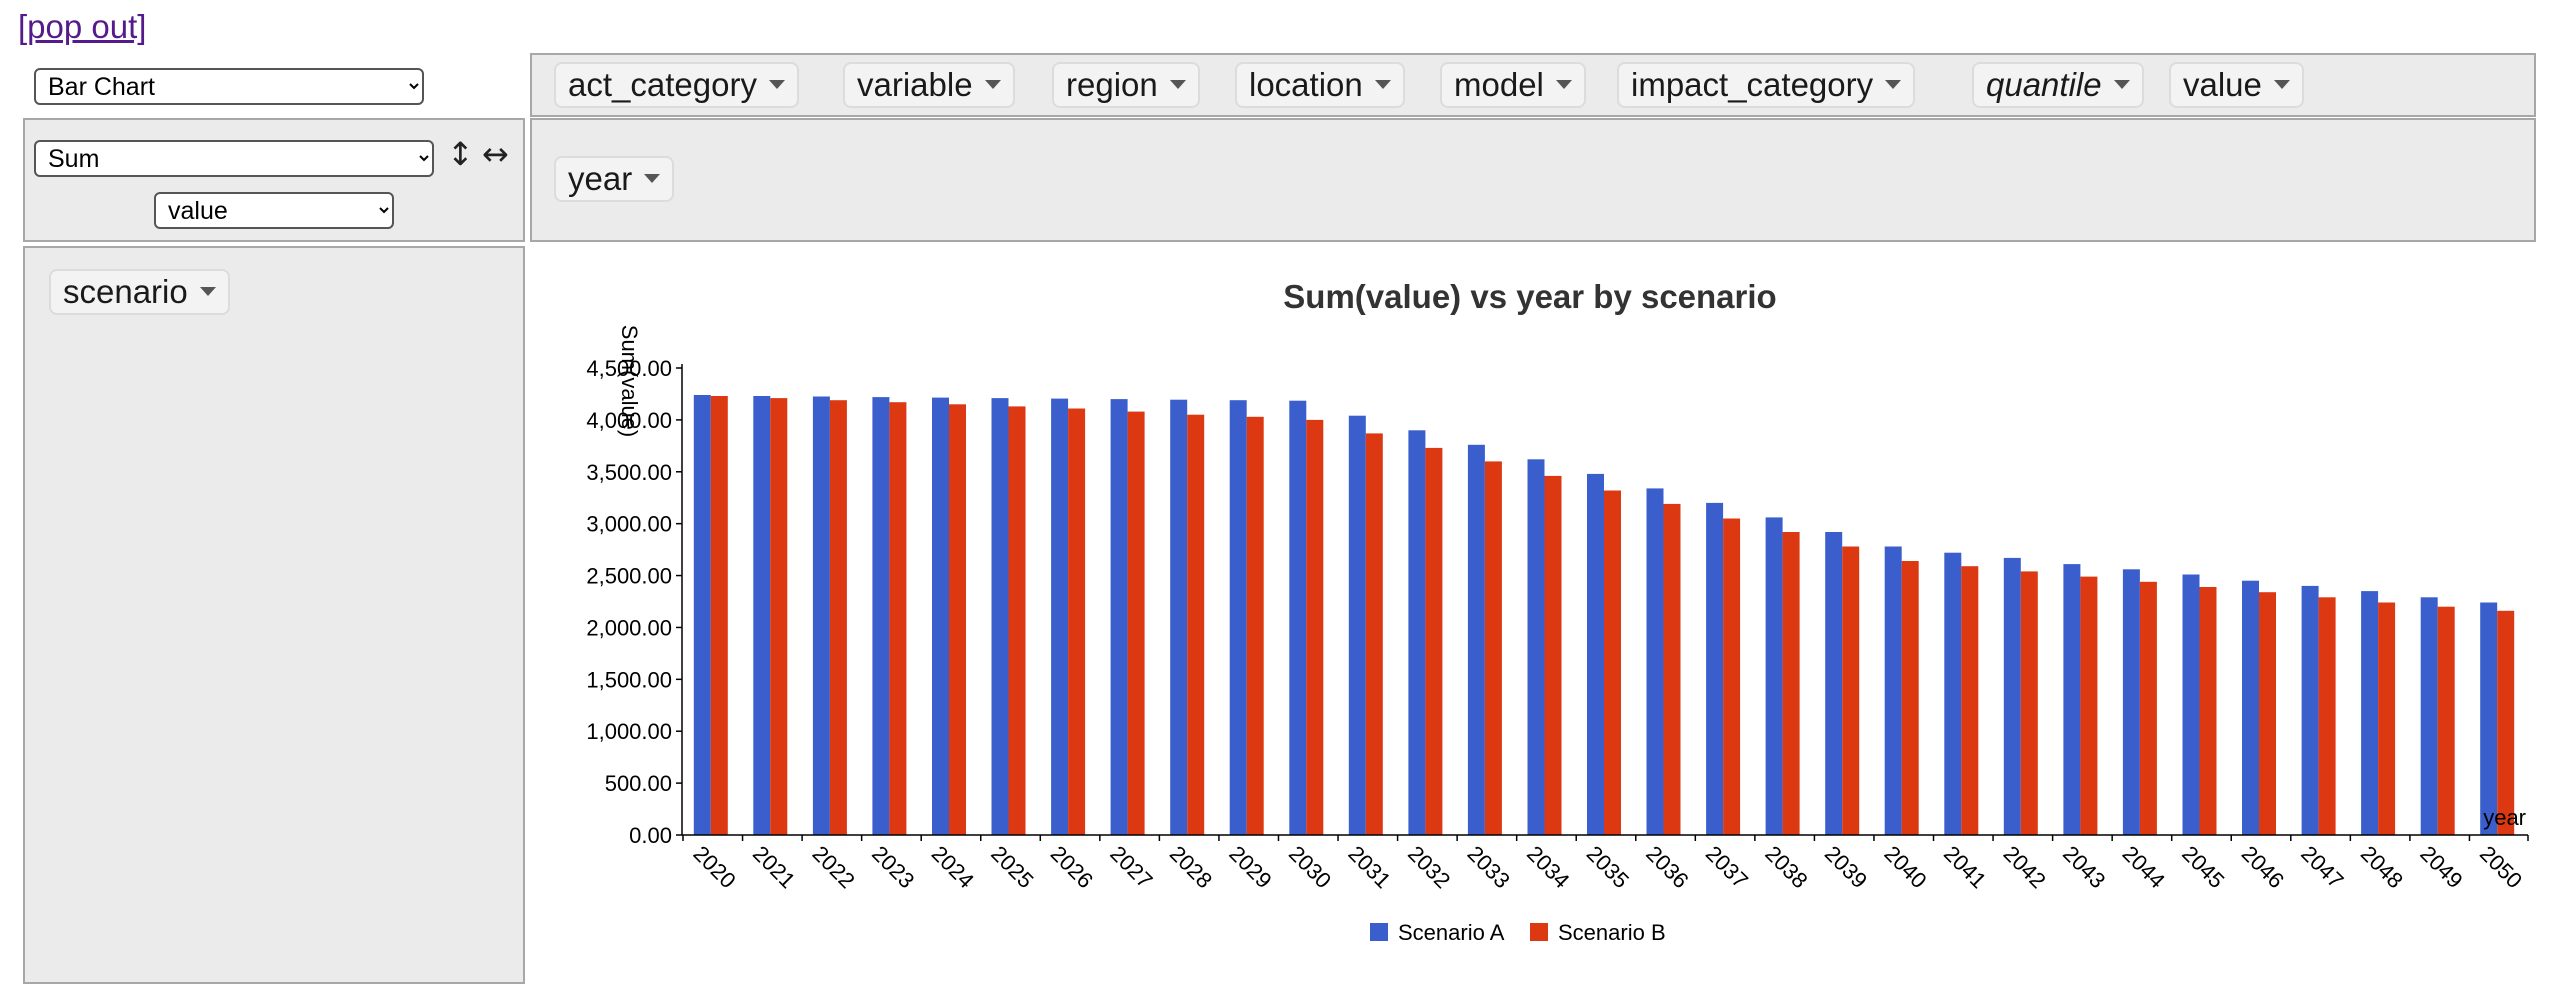 This screenshot has height=1006, width=2552. Describe the element at coordinates (1315, 627) in the screenshot. I see `bar-scenario-b-2030` at that location.